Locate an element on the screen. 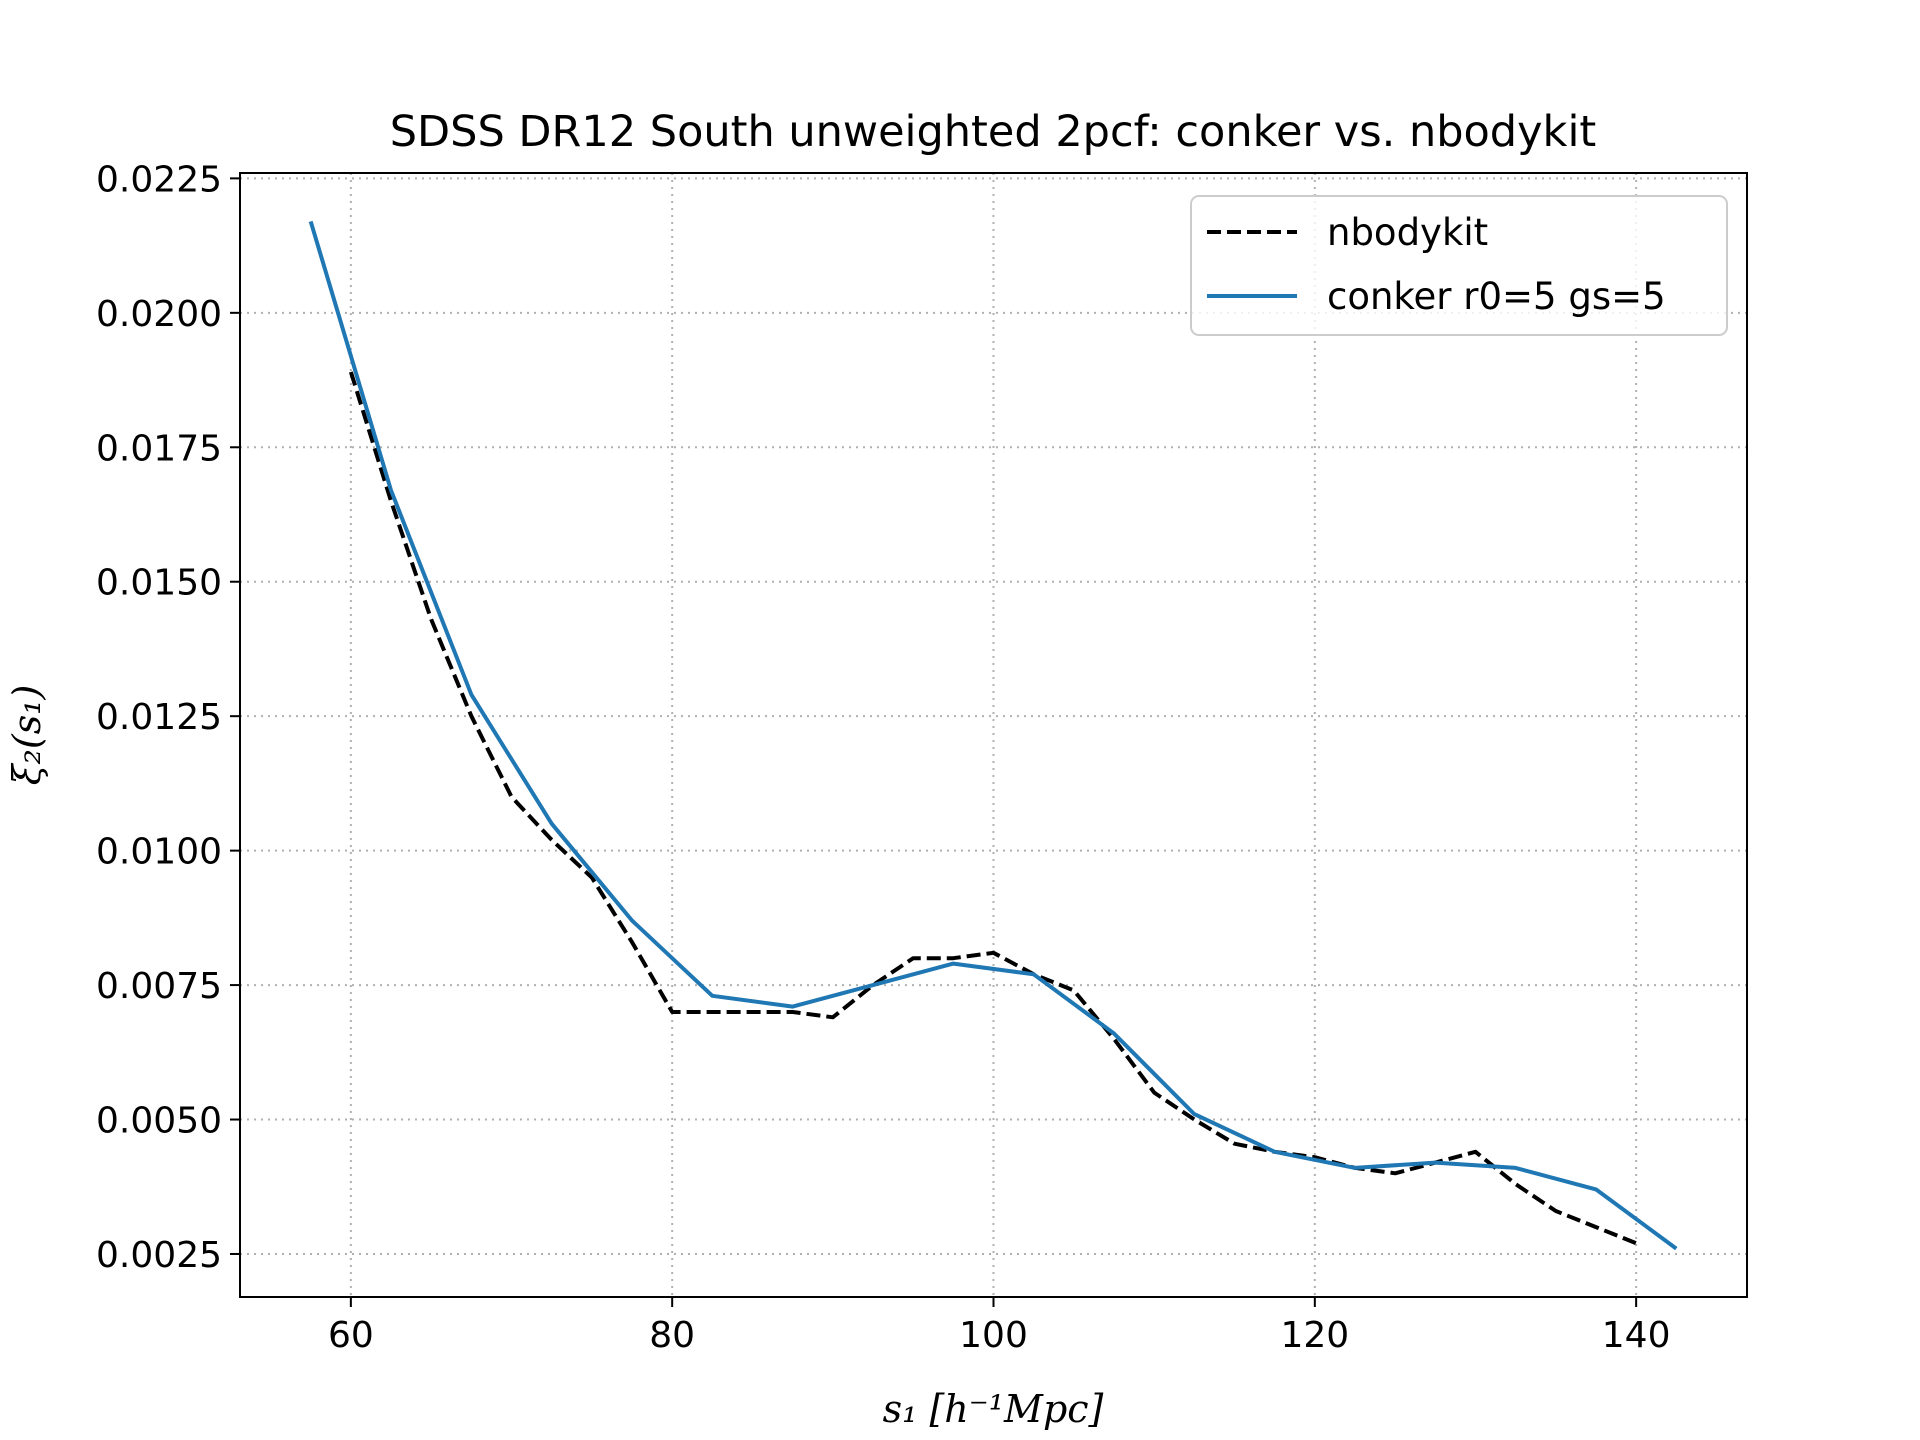 The height and width of the screenshot is (1440, 1920). legend-label-conker: conker r0=5 gs=5 is located at coordinates (1496, 296).